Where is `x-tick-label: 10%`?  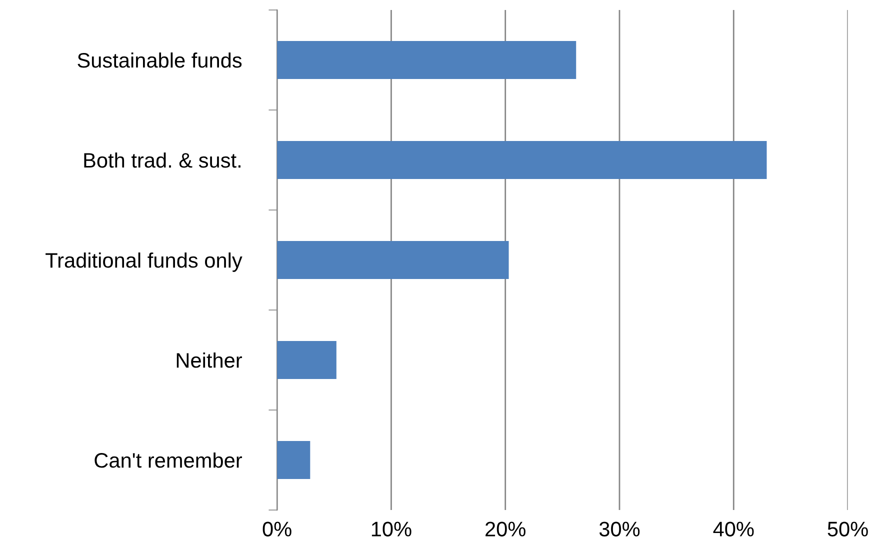 x-tick-label: 10% is located at coordinates (392, 529).